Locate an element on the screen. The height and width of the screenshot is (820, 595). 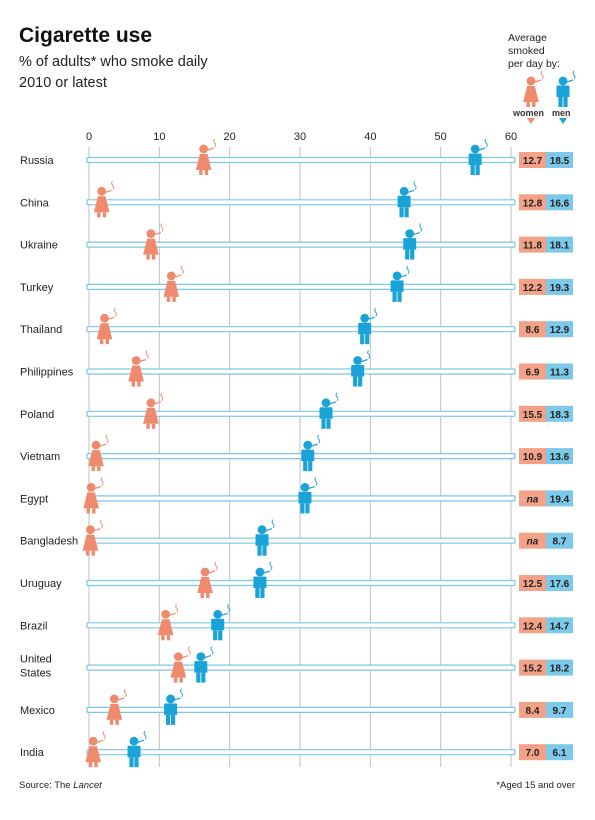
source-name: Lancet is located at coordinates (87, 785).